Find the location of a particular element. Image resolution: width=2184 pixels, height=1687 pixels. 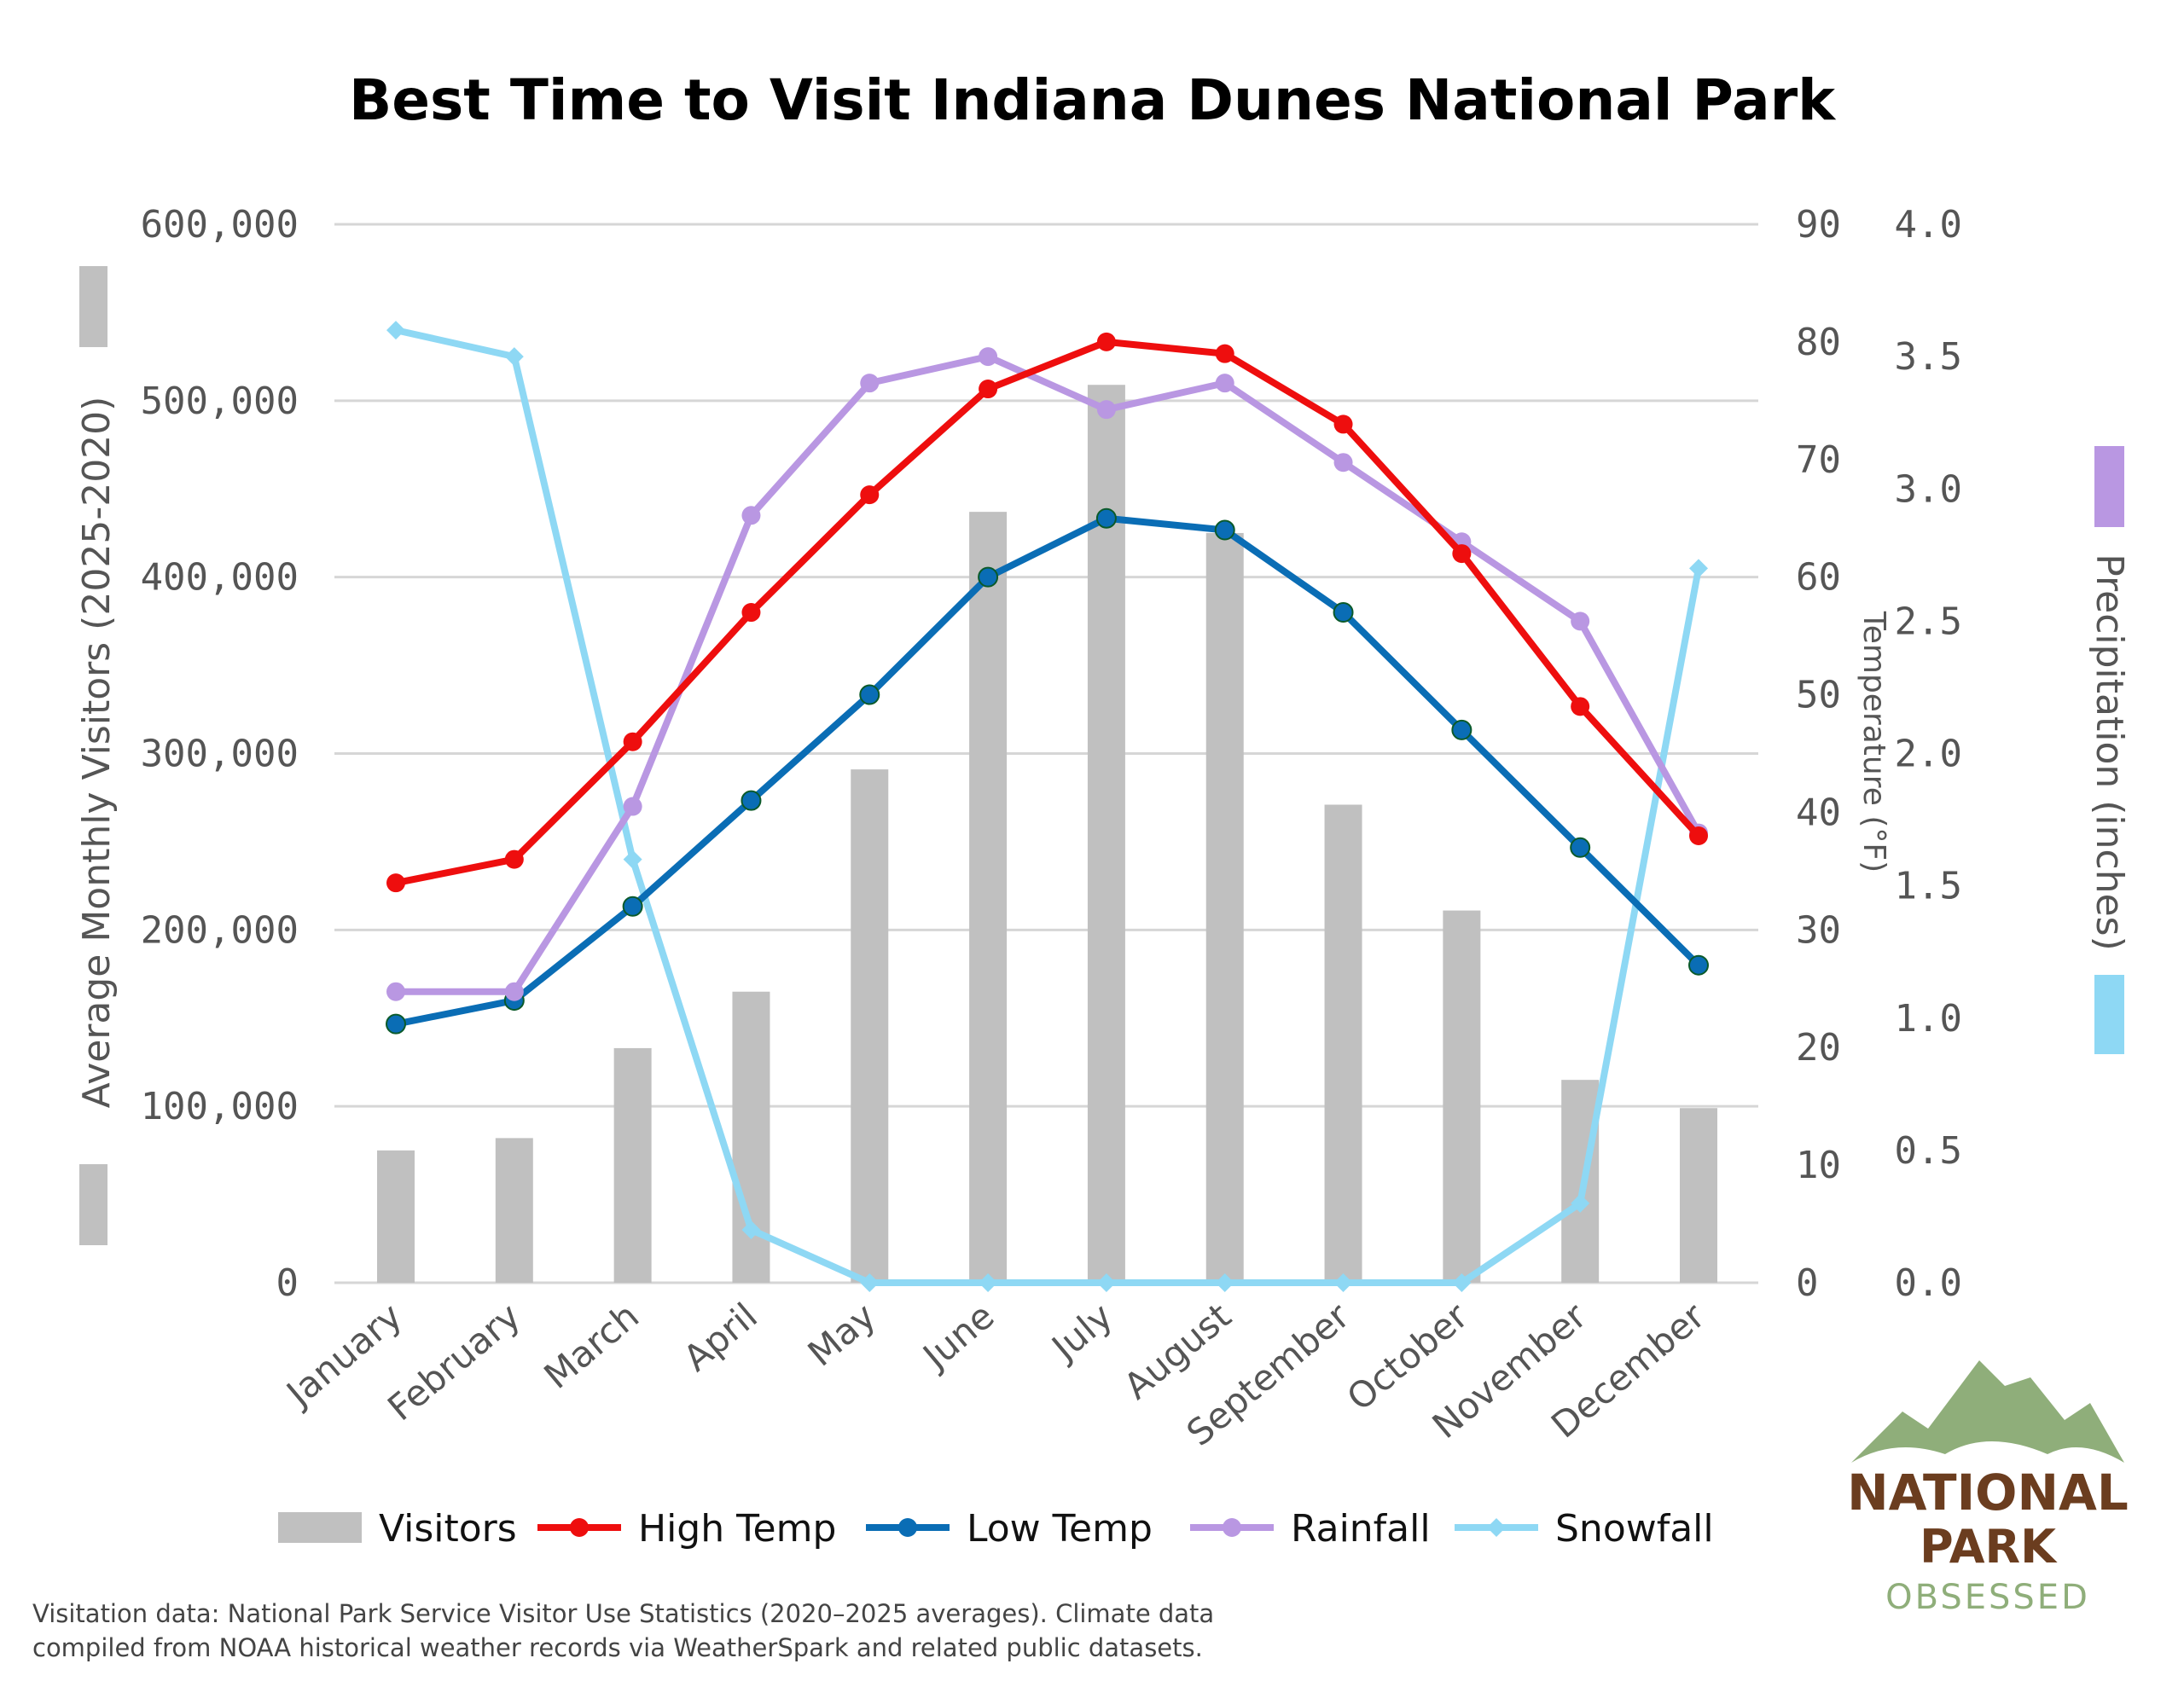

logo-park: PARK is located at coordinates (1989, 1547).